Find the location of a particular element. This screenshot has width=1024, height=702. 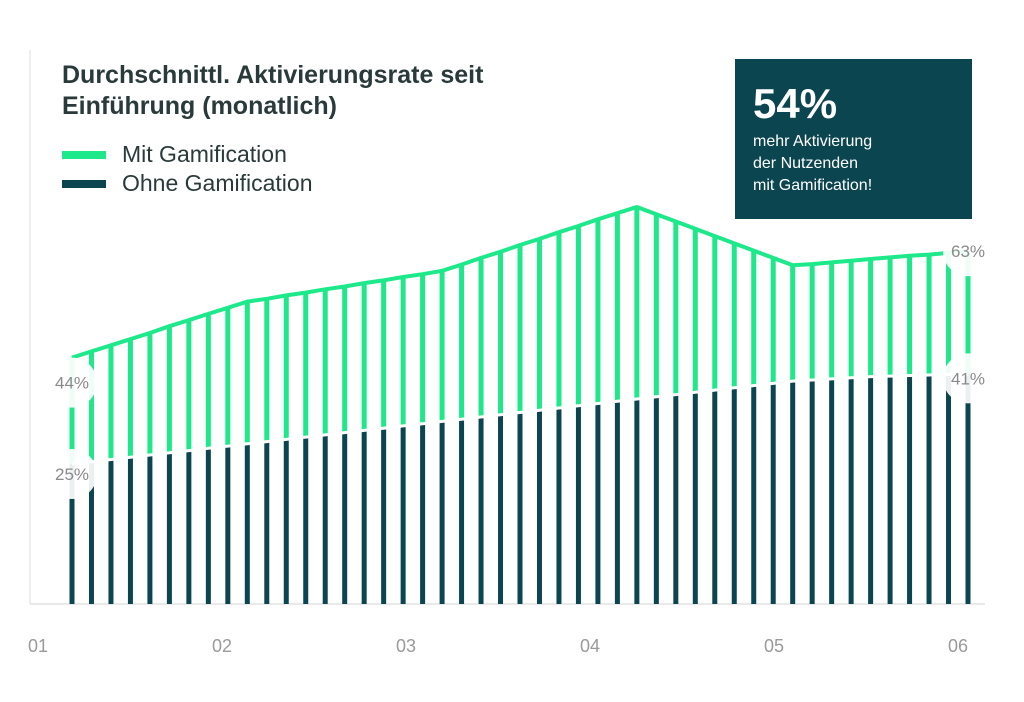

data-label-ohne-last-halo is located at coordinates (968, 378).